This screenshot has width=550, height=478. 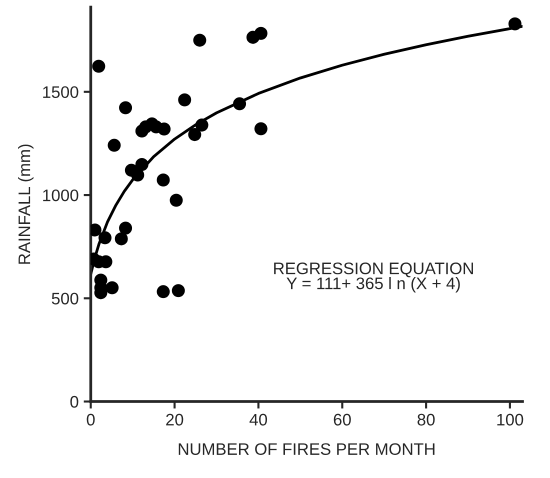 What do you see at coordinates (60, 195) in the screenshot?
I see `y-tick-label: 1000` at bounding box center [60, 195].